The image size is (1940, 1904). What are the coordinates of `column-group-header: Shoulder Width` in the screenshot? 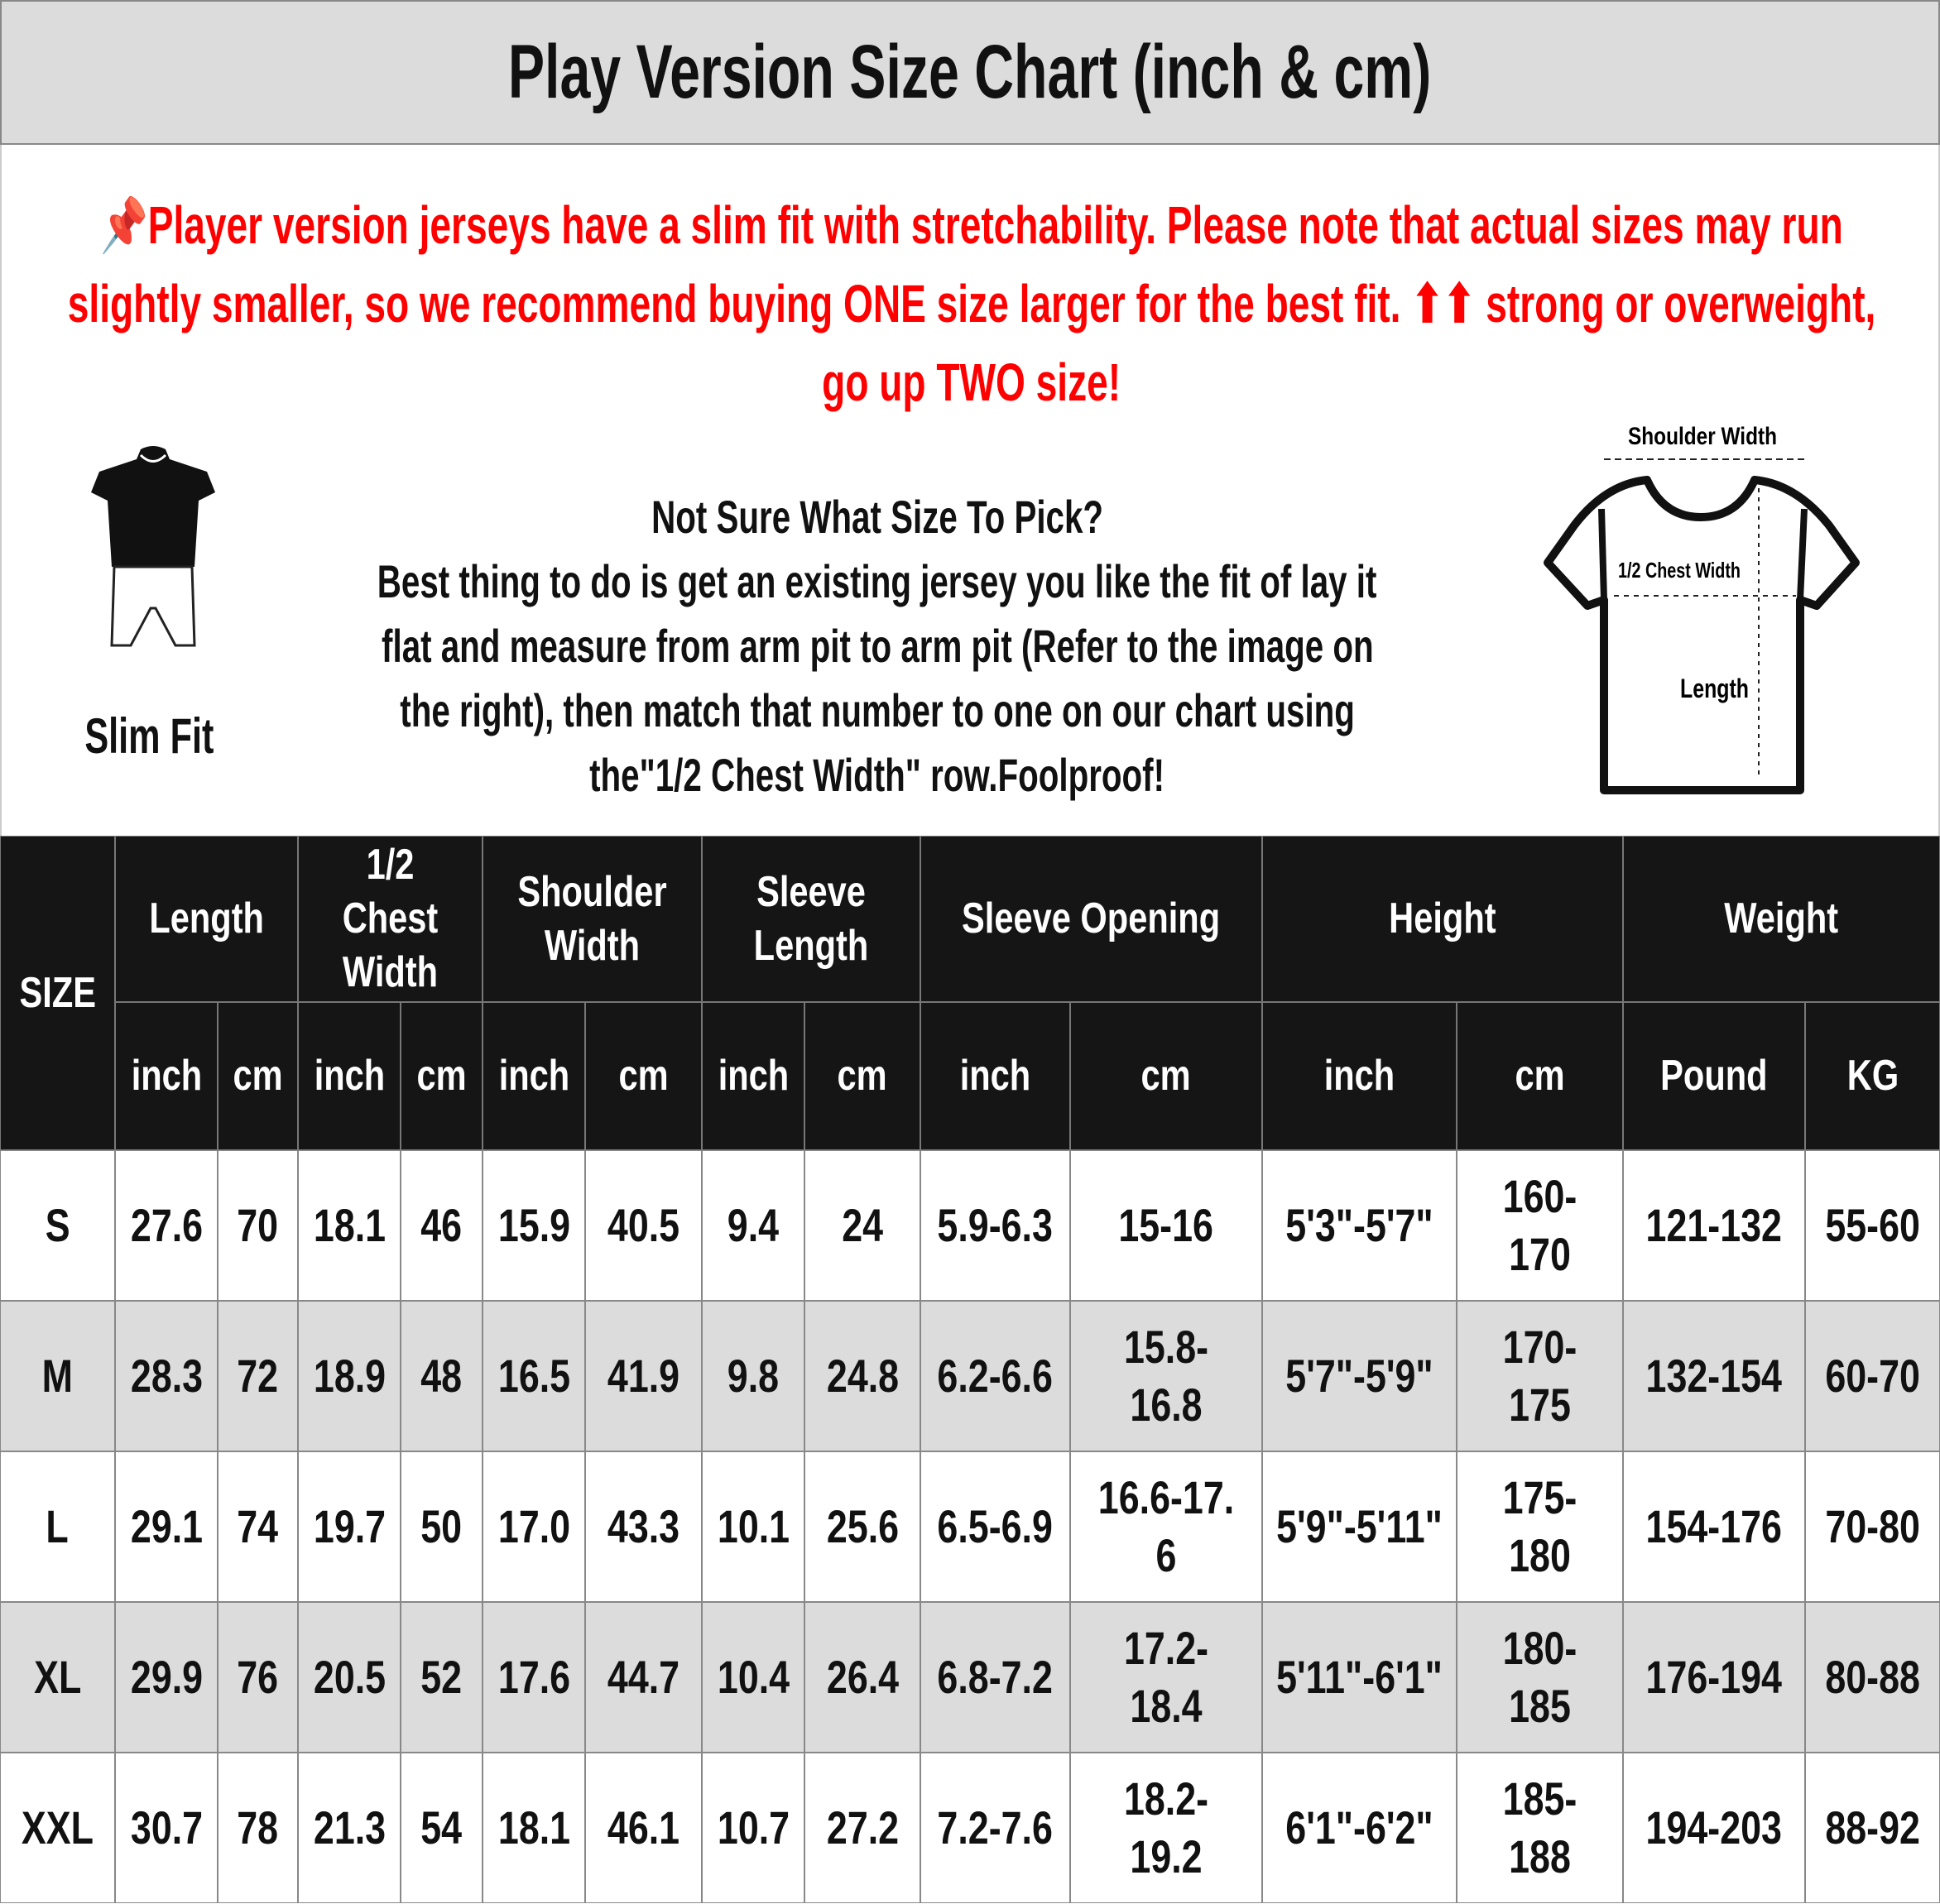 It's located at (592, 919).